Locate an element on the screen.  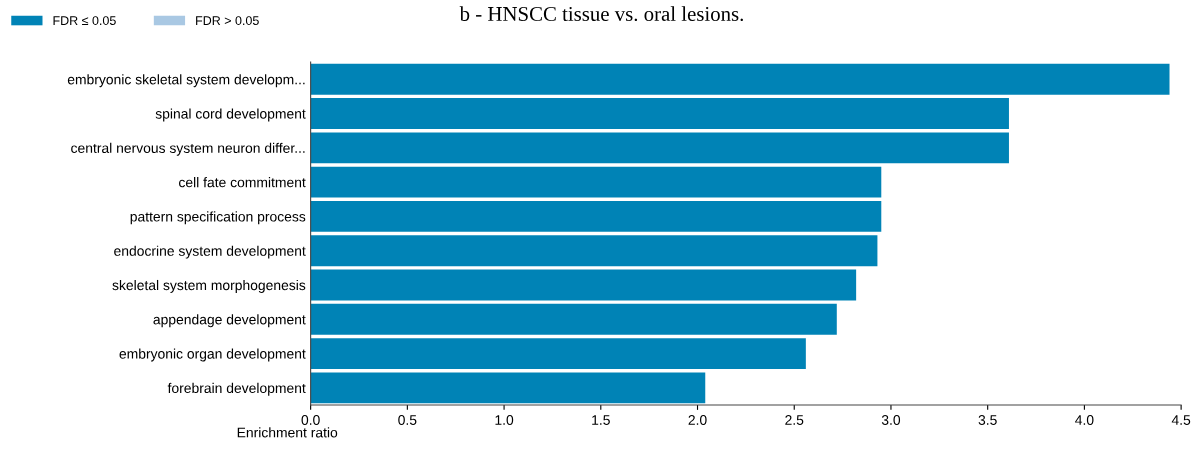
x-tick-label: 2.0 is located at coordinates (697, 420).